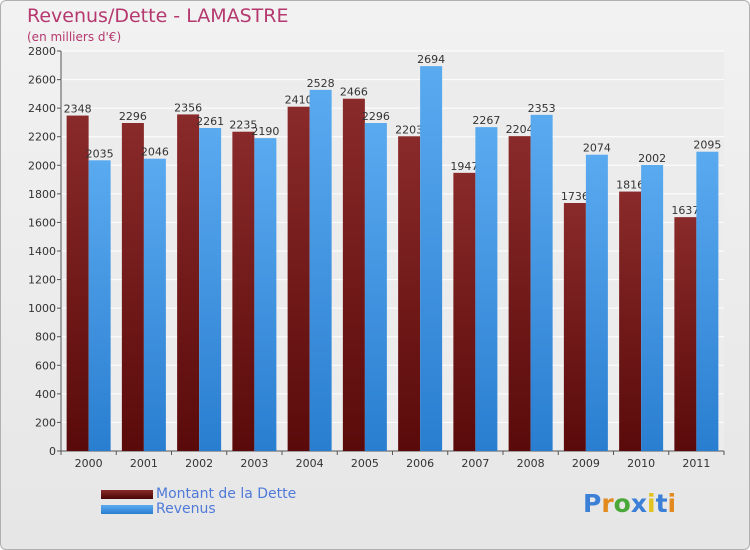 The height and width of the screenshot is (550, 750). What do you see at coordinates (409, 129) in the screenshot?
I see `data-label-dette: 2203` at bounding box center [409, 129].